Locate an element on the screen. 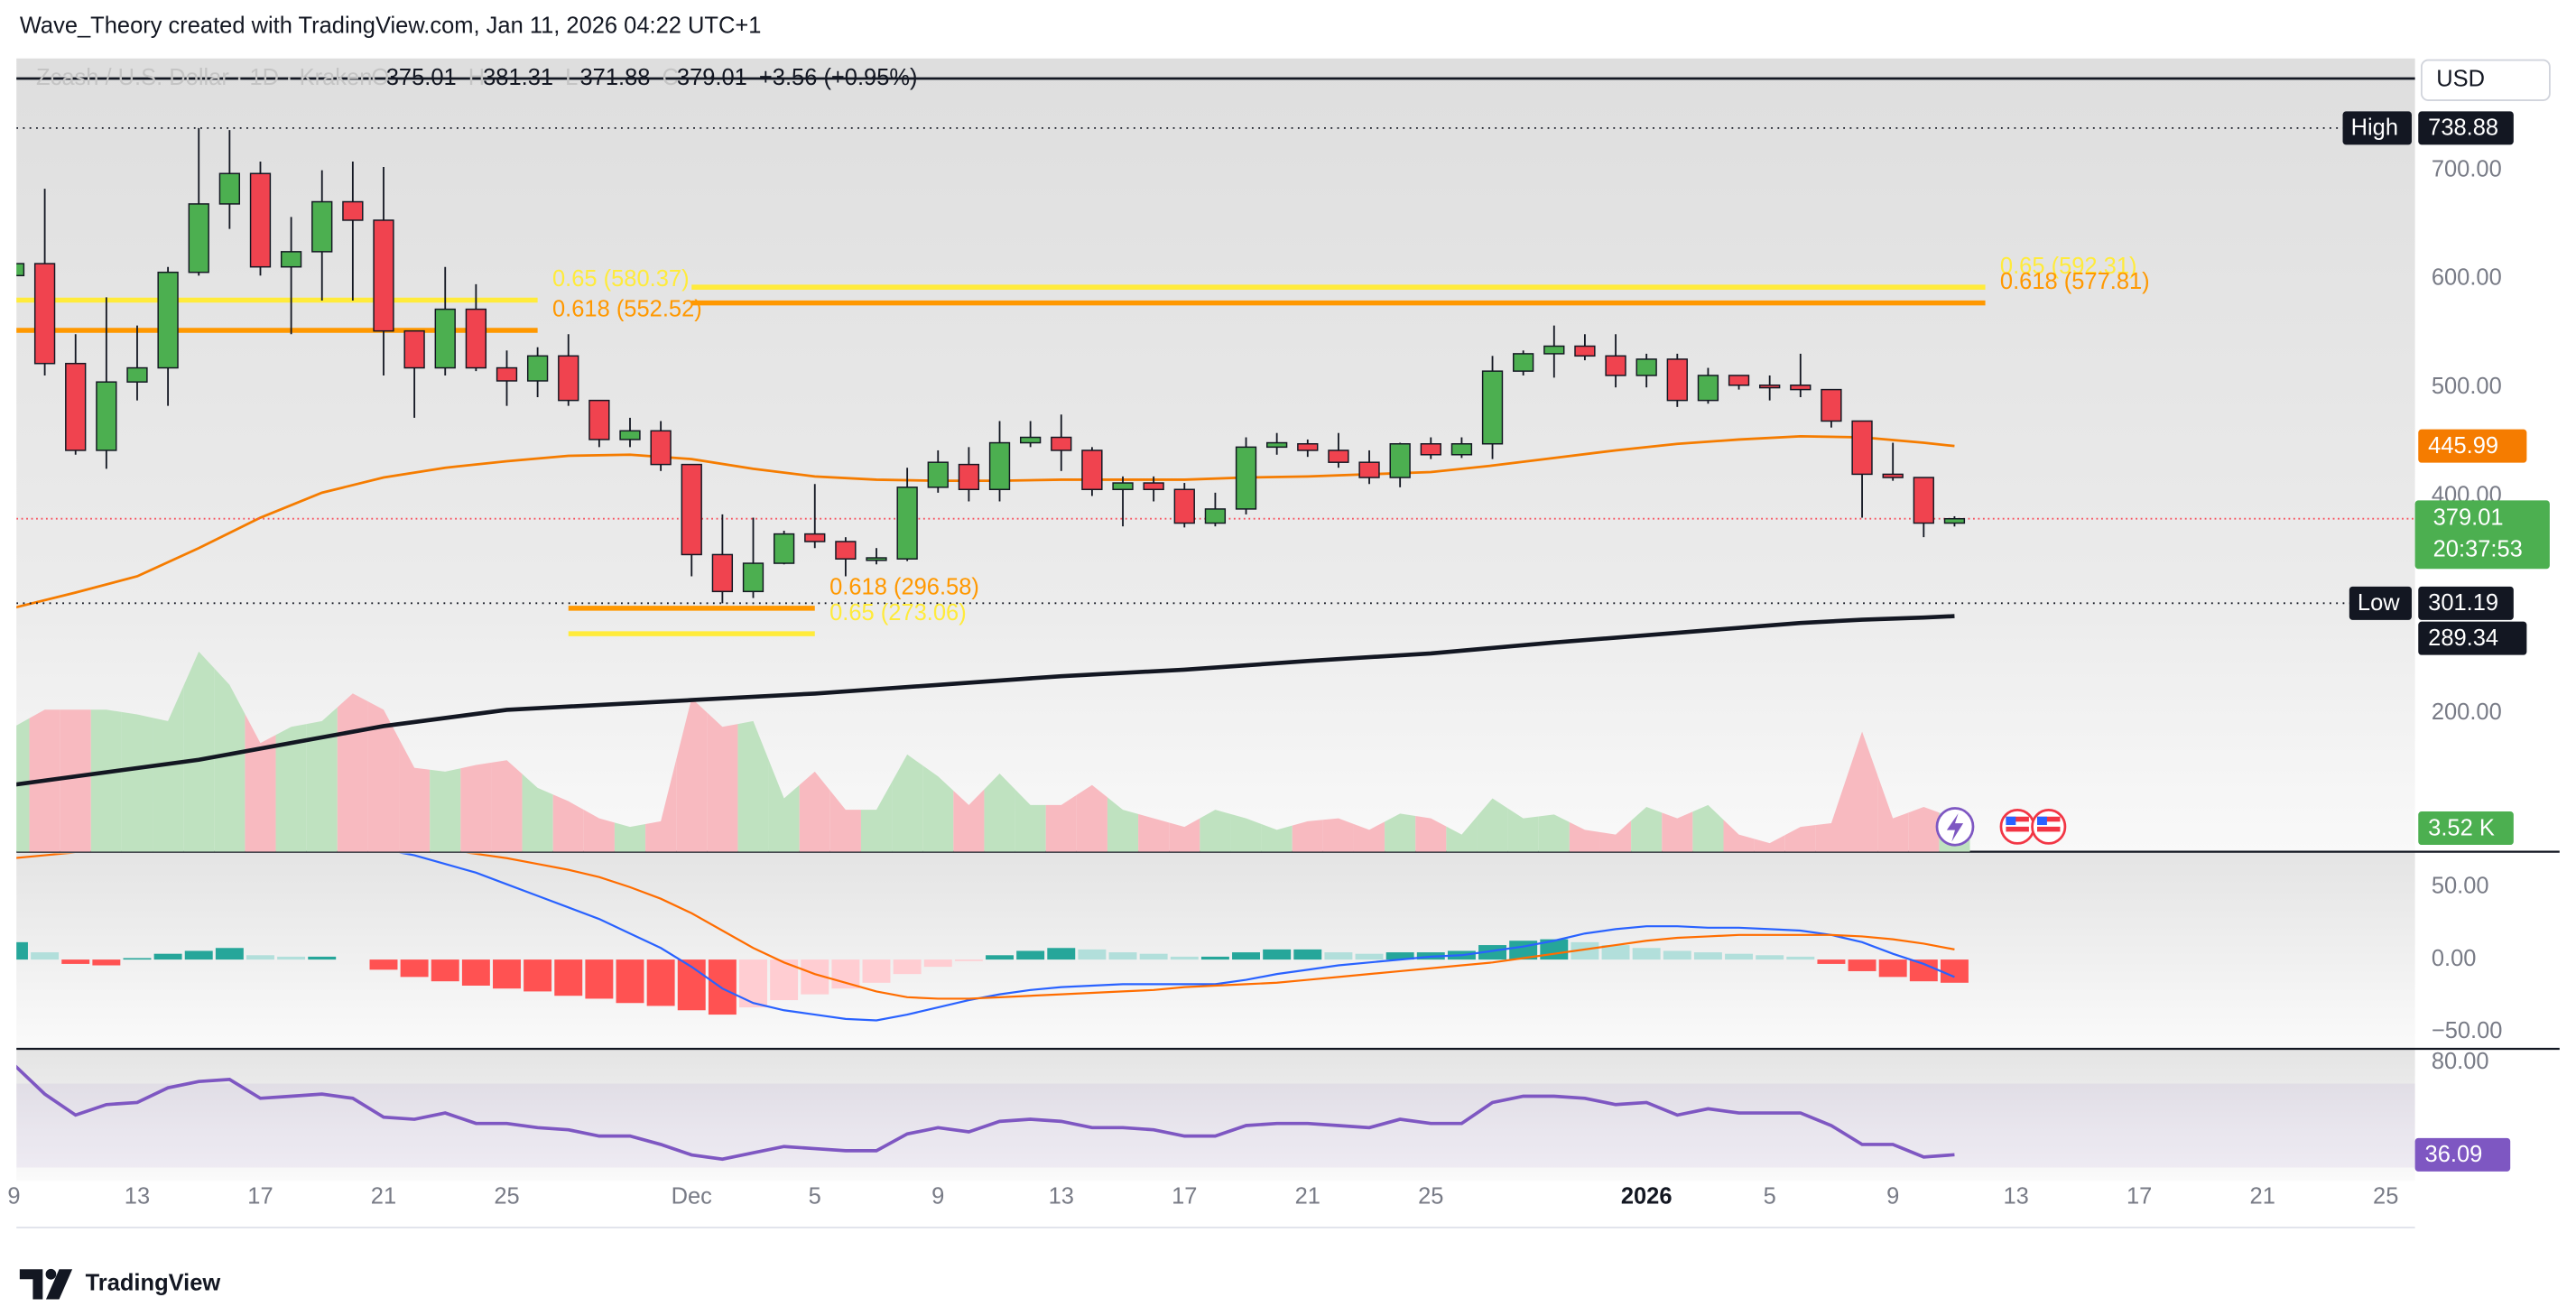 The width and height of the screenshot is (2576, 1316). legend-change: +3.56 (+0.95%) is located at coordinates (838, 77).